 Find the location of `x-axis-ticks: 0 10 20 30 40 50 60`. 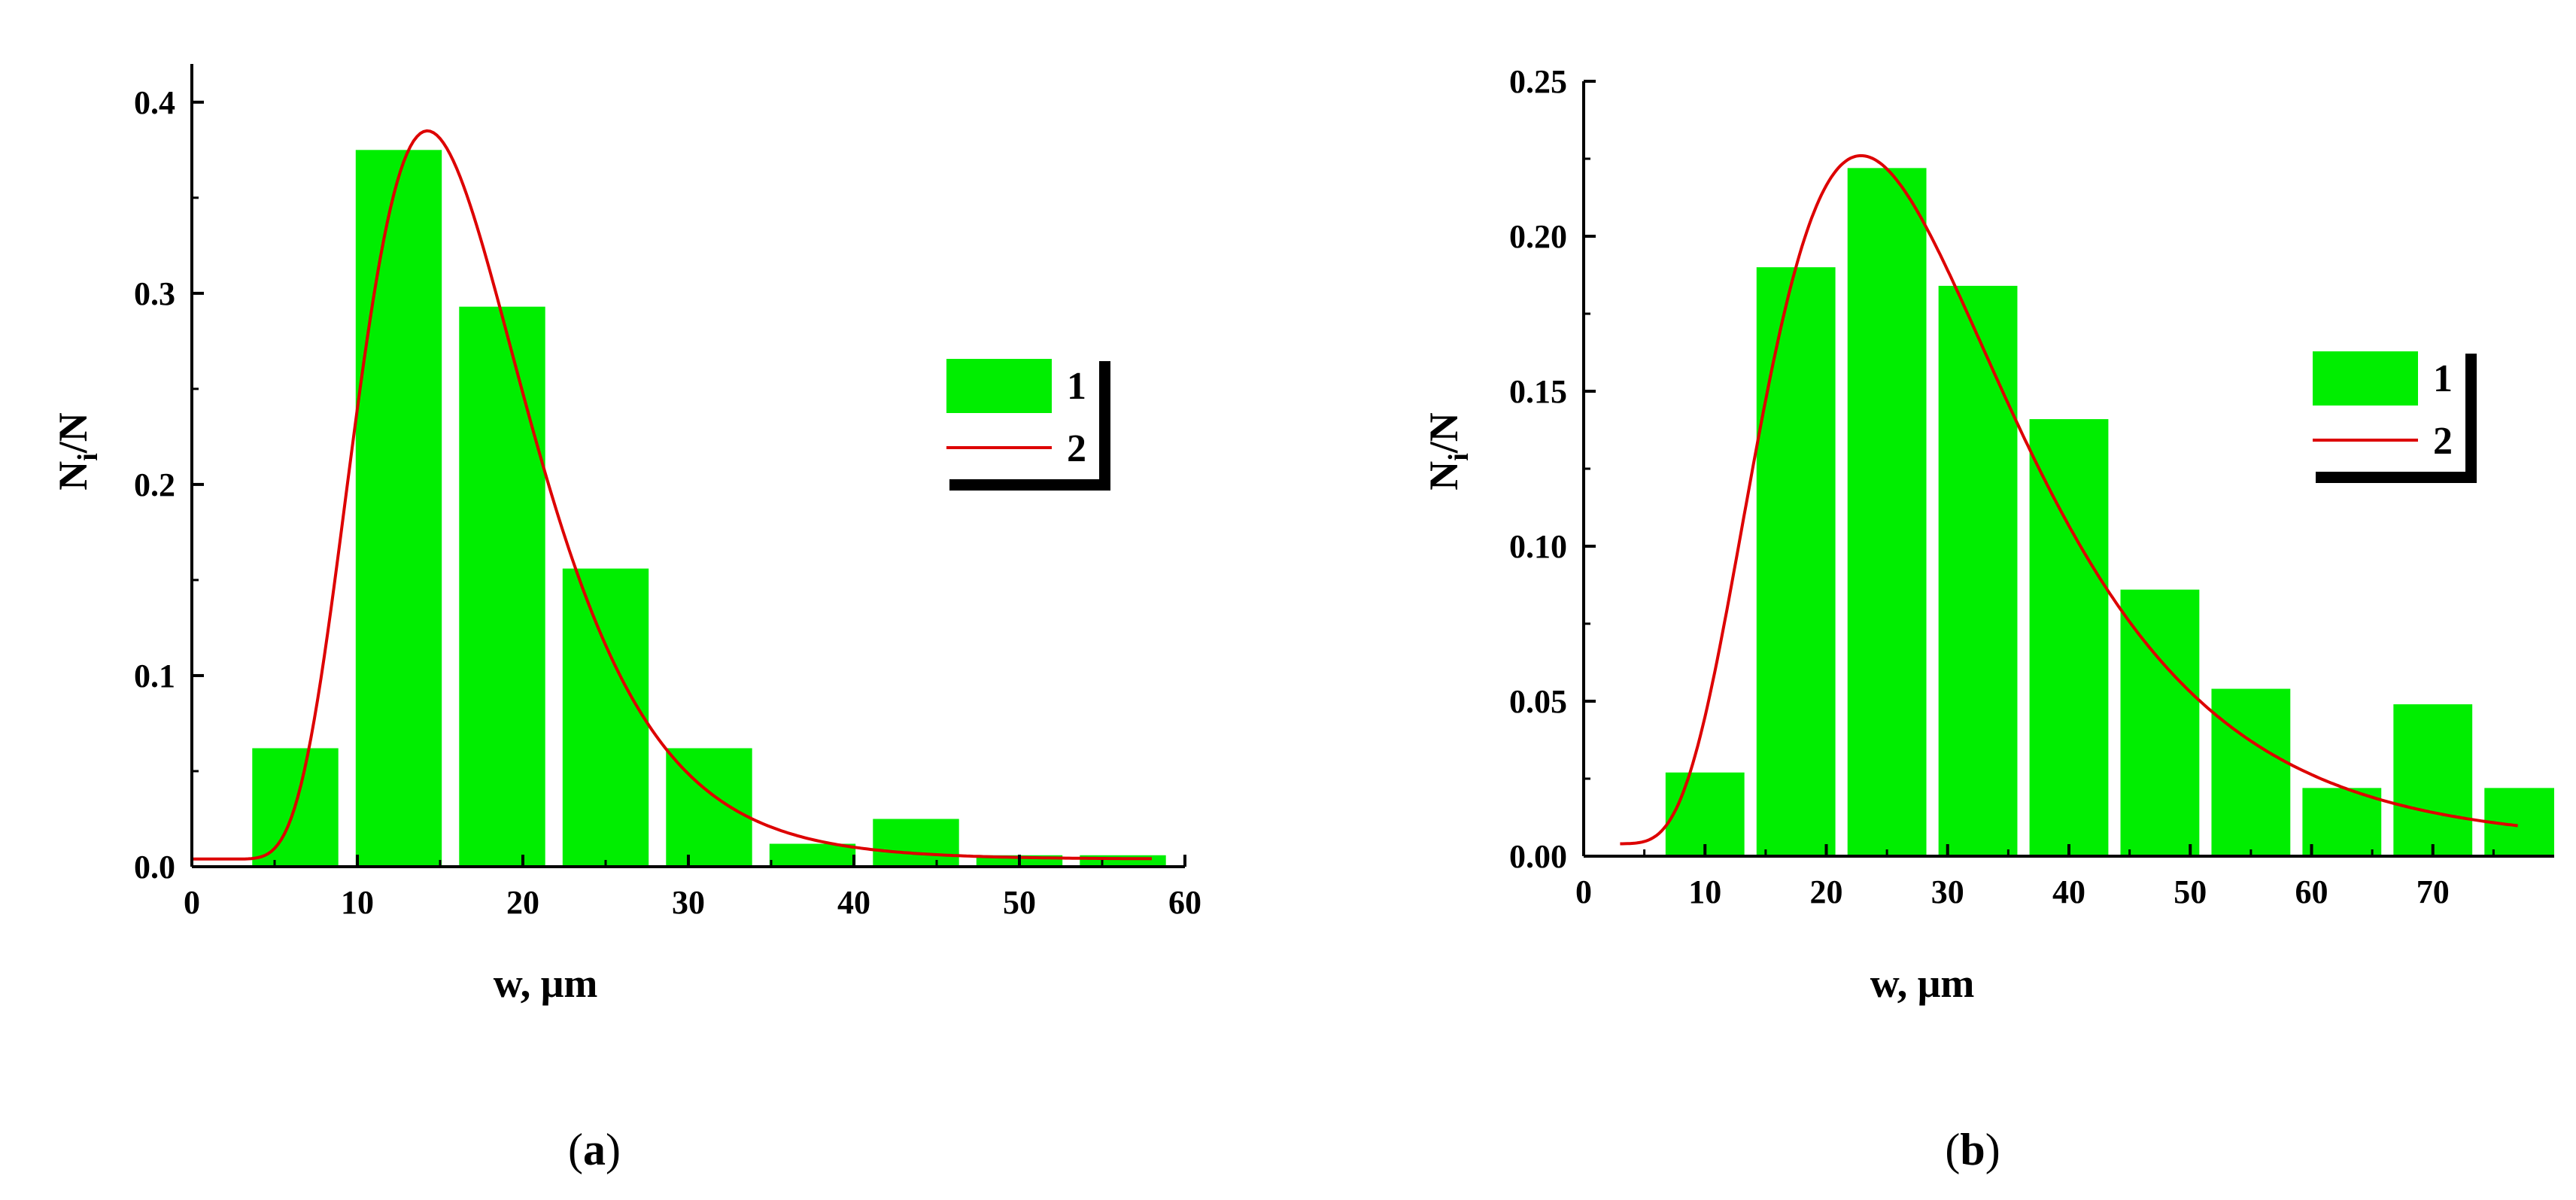

x-axis-ticks: 0 10 20 30 40 50 60 is located at coordinates (692, 888).